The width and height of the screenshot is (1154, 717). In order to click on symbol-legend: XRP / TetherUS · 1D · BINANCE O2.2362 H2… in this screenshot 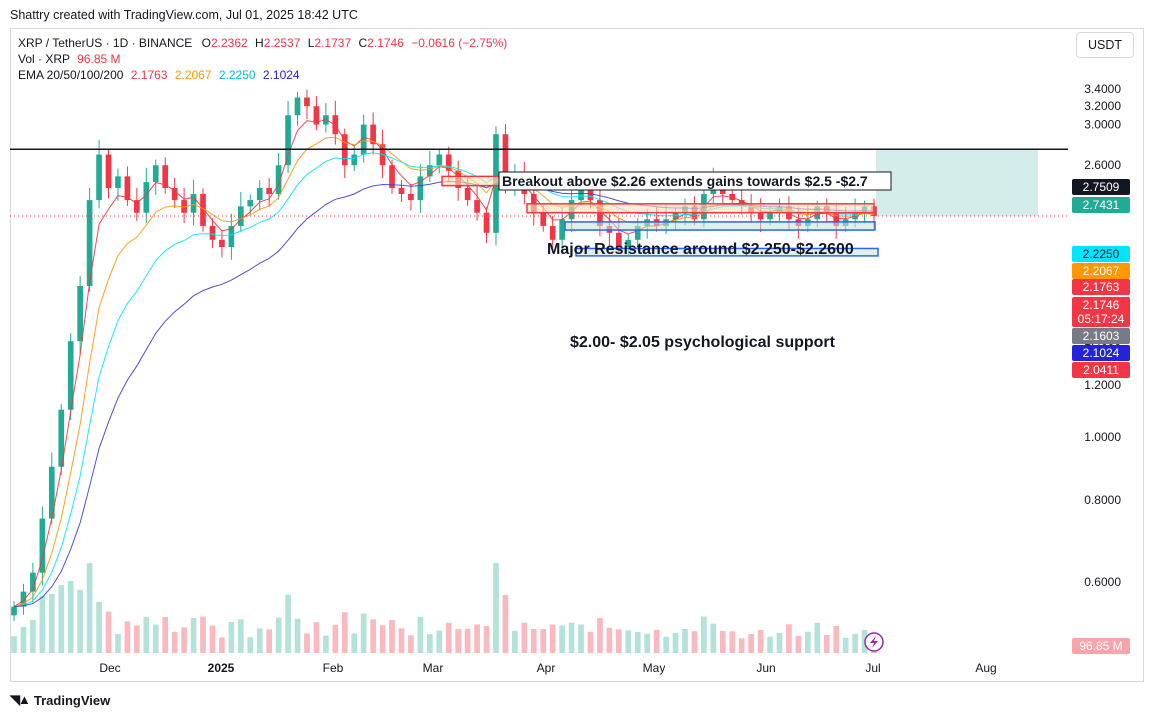, I will do `click(262, 43)`.